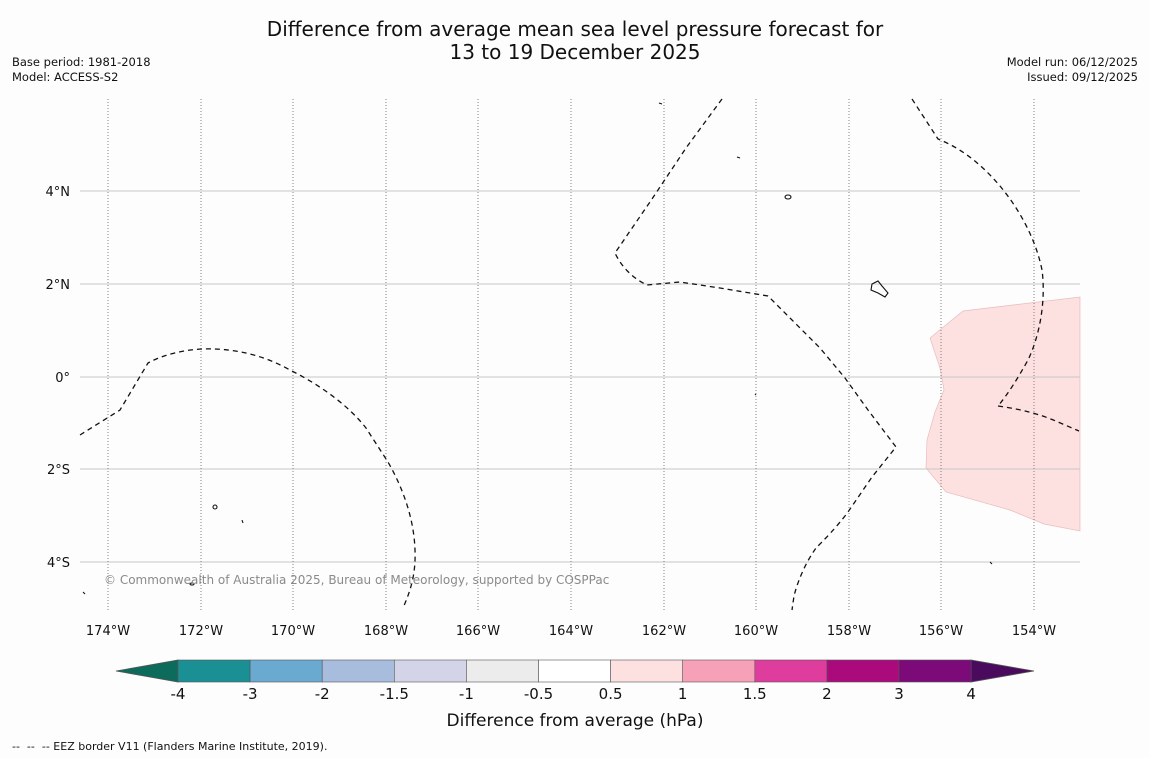 Image resolution: width=1150 pixels, height=758 pixels. I want to click on colorbar-tick-label: 2, so click(827, 694).